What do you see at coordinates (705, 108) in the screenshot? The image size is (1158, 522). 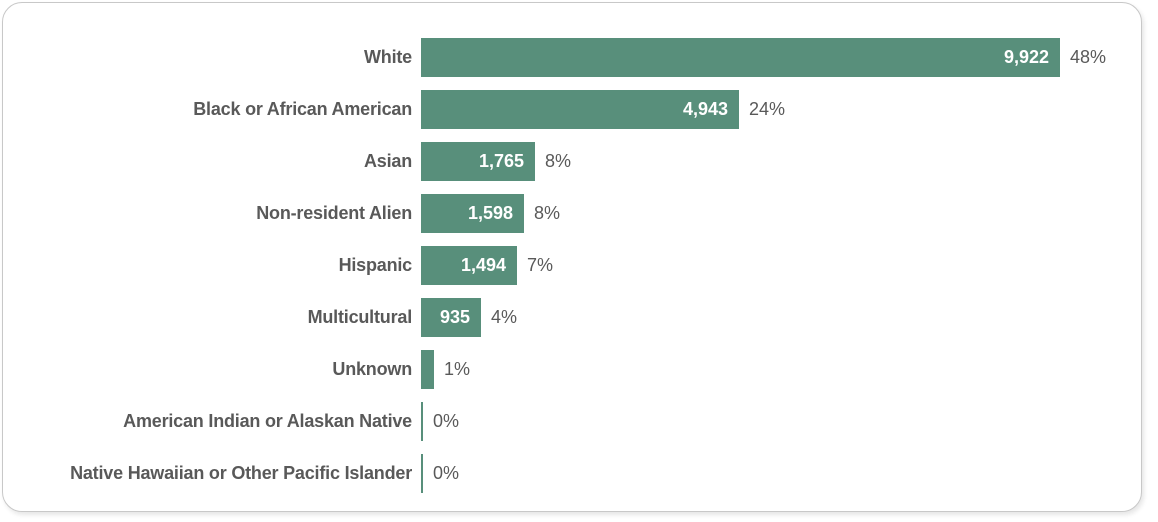 I see `bar-value-label: 4,943` at bounding box center [705, 108].